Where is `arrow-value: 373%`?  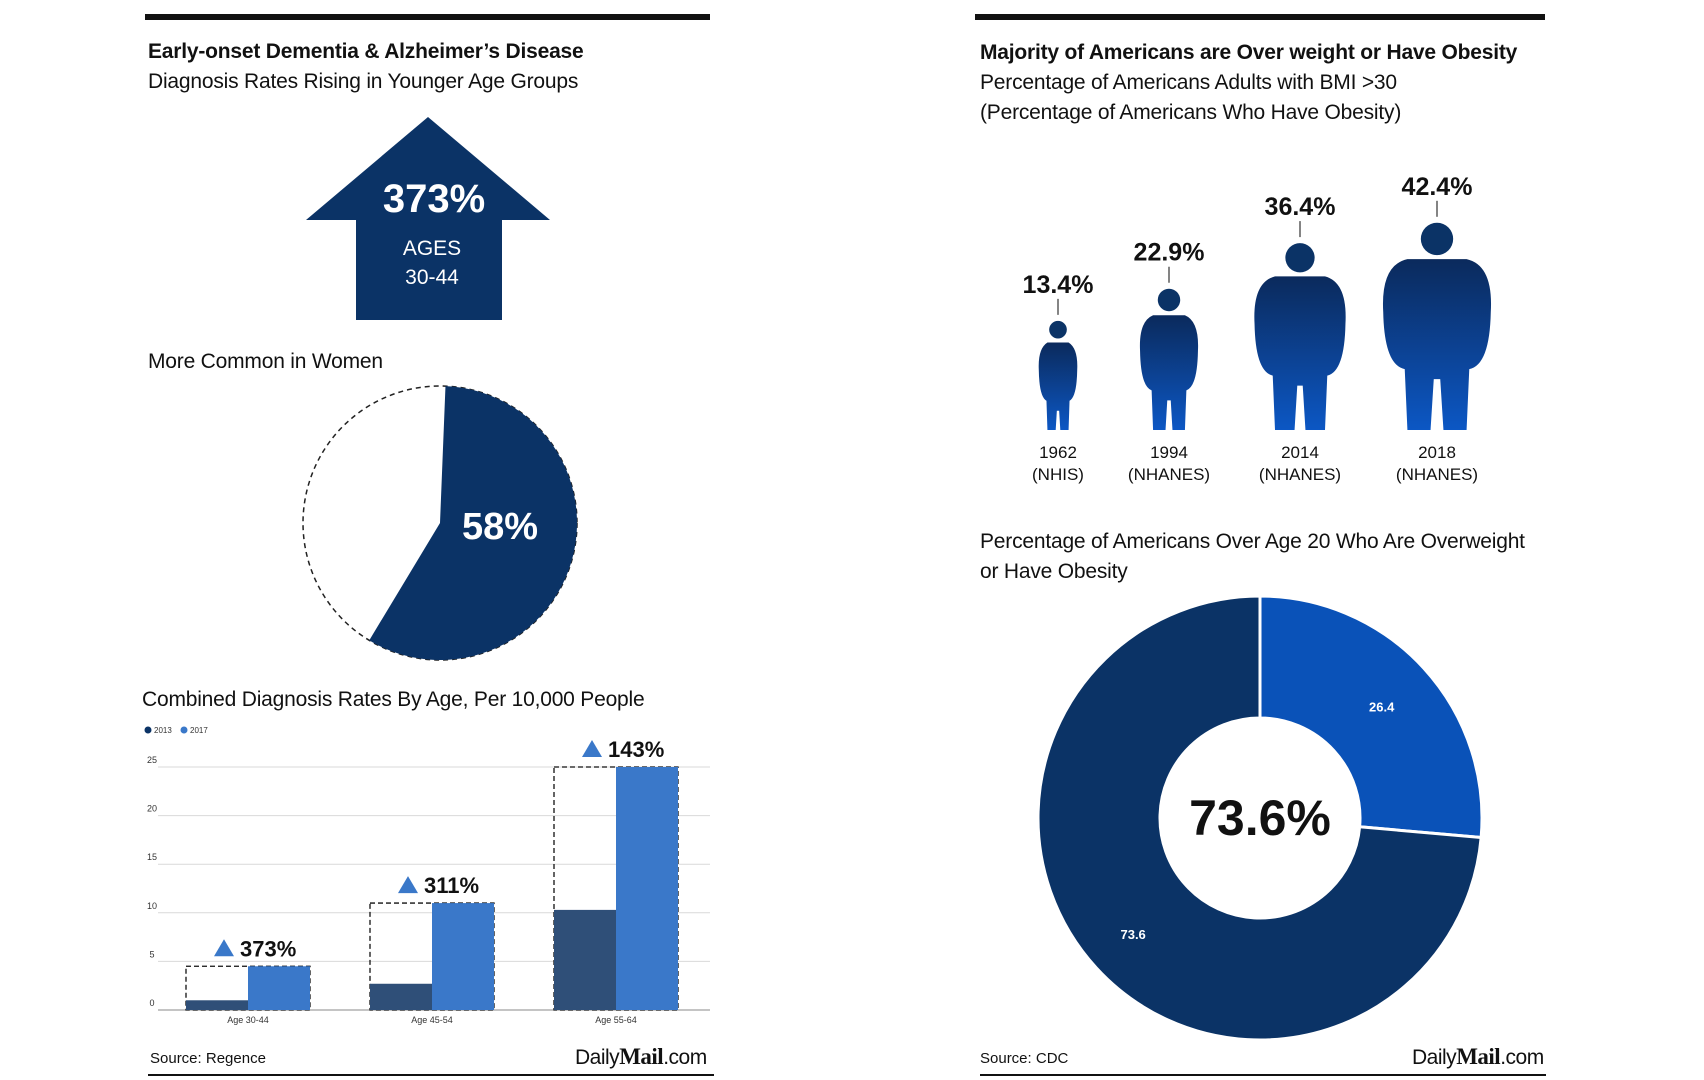
arrow-value: 373% is located at coordinates (434, 199).